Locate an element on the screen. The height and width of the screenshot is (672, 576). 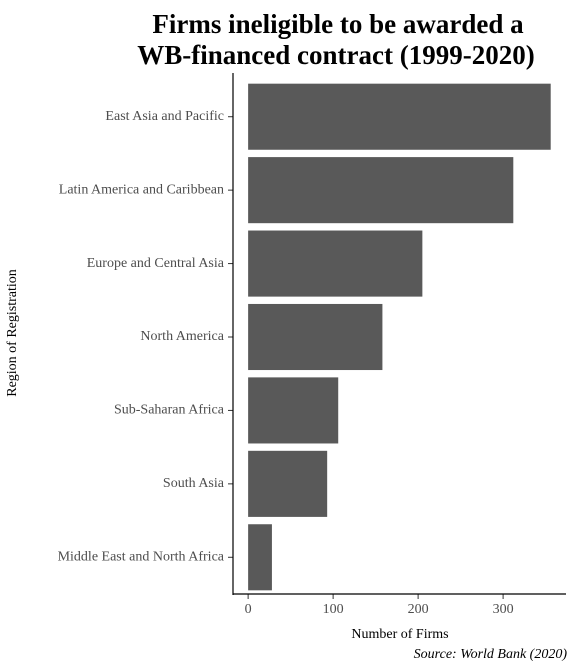
x-tick-label: 300 is located at coordinates (503, 609).